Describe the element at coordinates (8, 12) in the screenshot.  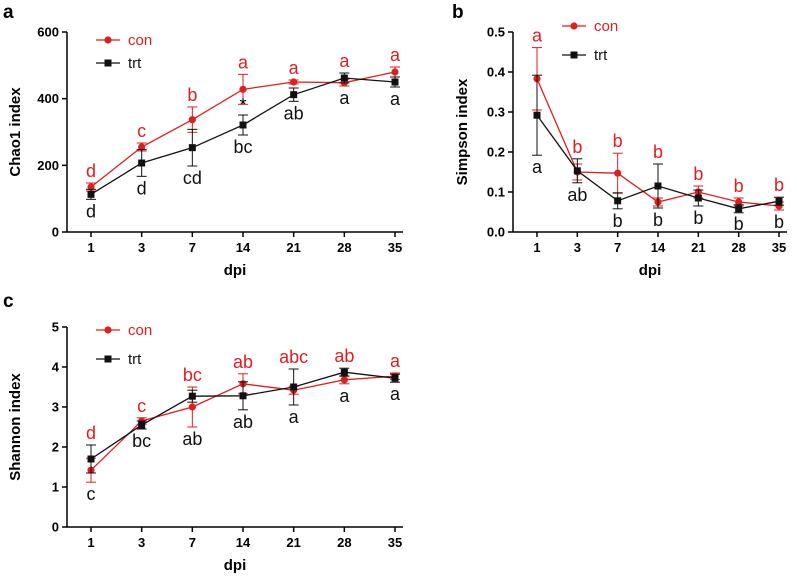
I see `panel-letter: a` at that location.